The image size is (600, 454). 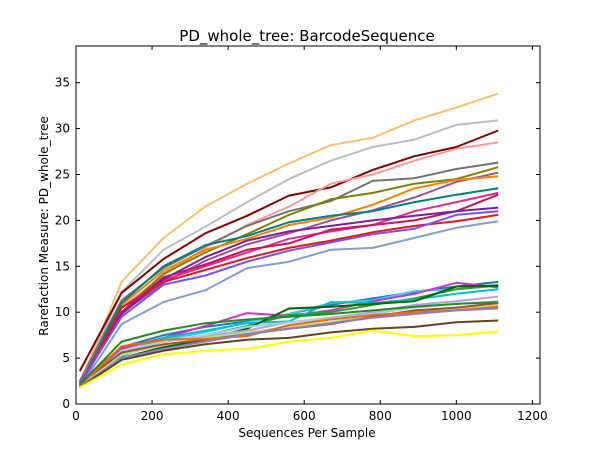 I want to click on y-axis-label: Rarefaction Measure: PD_whole_tree, so click(x=44, y=225).